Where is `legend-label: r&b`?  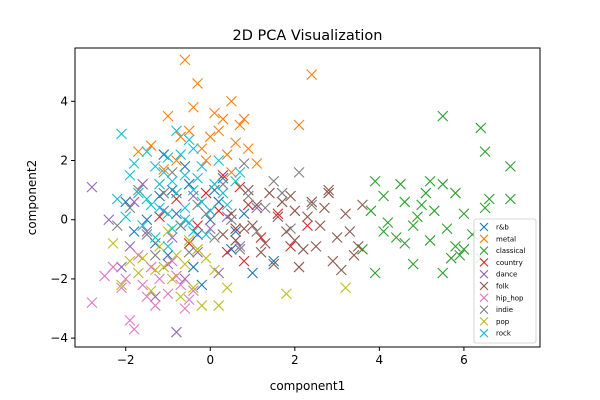
legend-label: r&b is located at coordinates (502, 228).